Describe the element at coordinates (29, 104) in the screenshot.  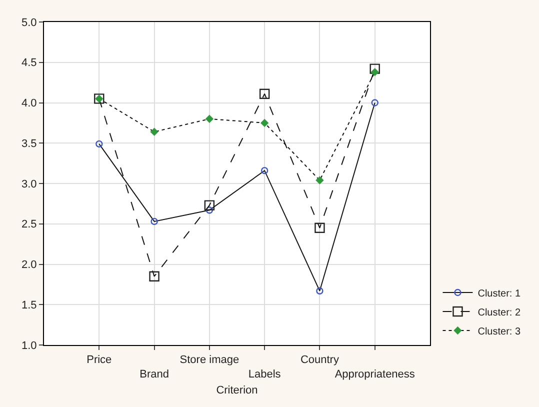
I see `y-tick-label: 4.0` at that location.